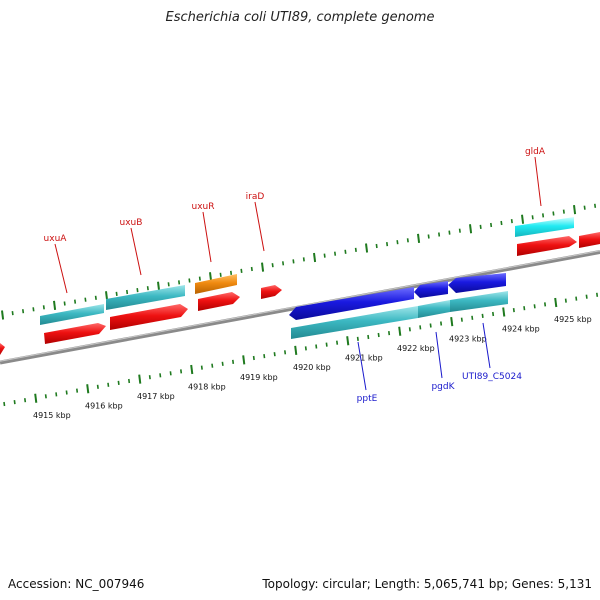 This screenshot has height=600, width=600. I want to click on gene-gldA, so click(547, 246).